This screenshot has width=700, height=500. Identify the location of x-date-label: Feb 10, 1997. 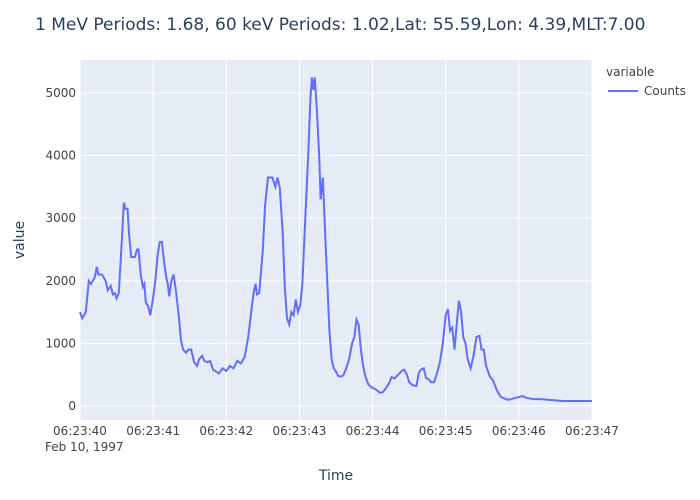
(84, 447).